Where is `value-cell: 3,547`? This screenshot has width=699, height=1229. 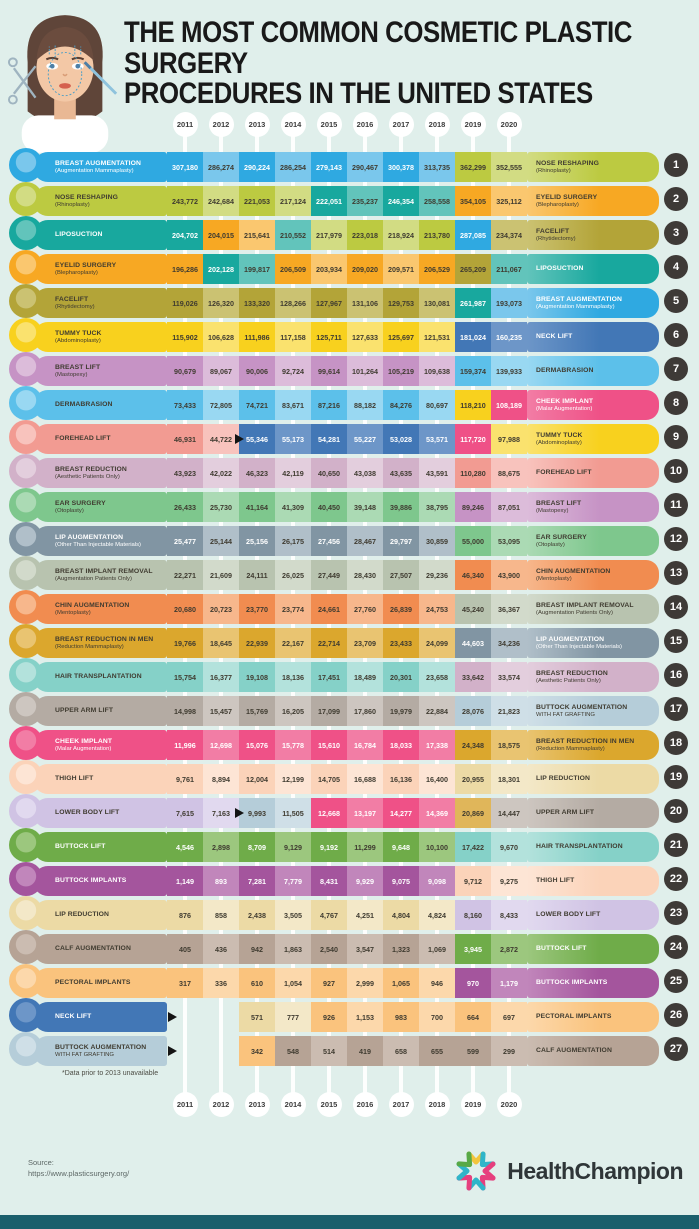 value-cell: 3,547 is located at coordinates (365, 949).